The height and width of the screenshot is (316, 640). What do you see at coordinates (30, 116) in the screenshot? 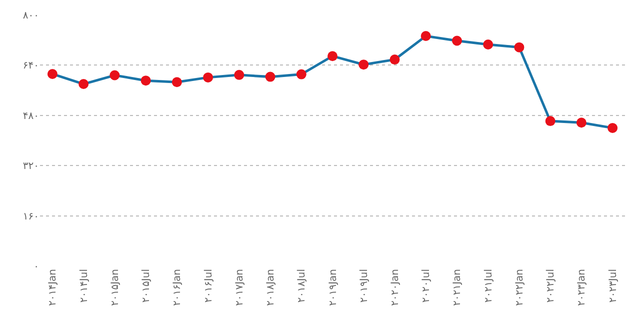
I see `y-tick-label: ۴۸۰` at bounding box center [30, 116].